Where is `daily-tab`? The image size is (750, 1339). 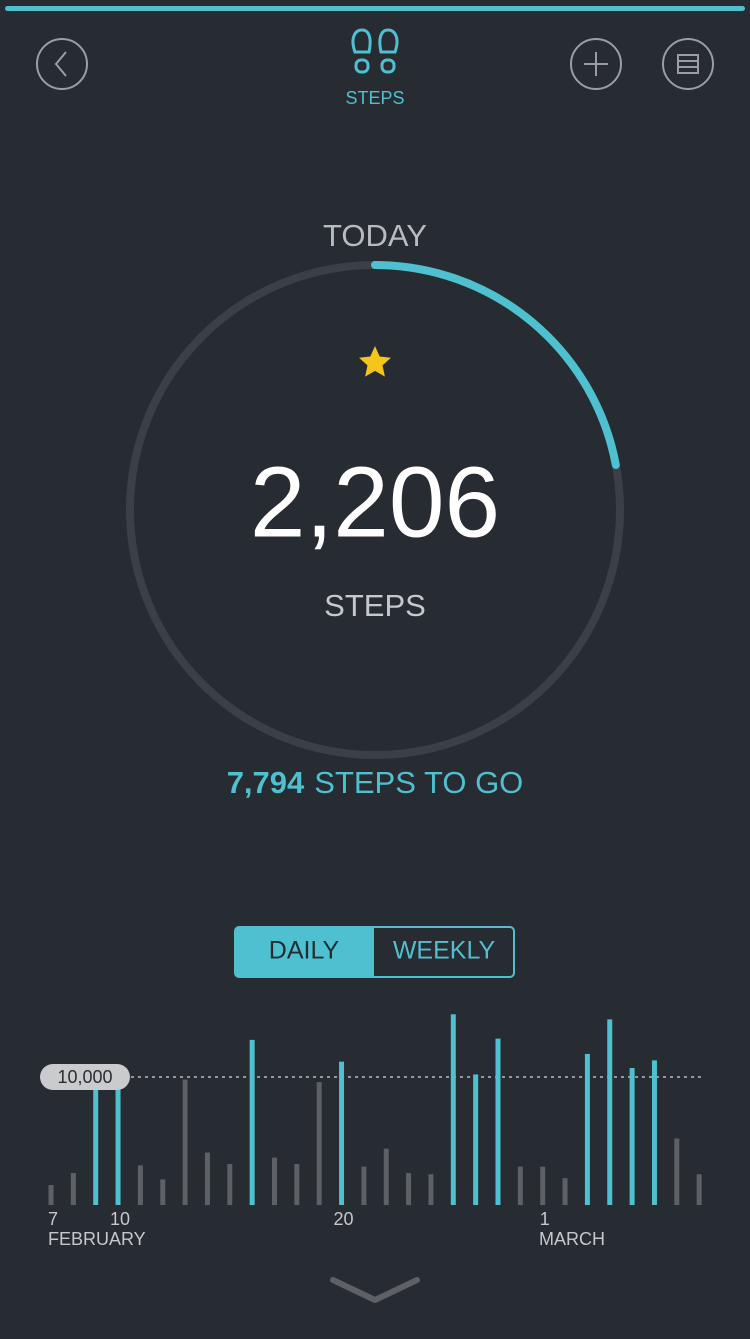
daily-tab is located at coordinates (304, 952).